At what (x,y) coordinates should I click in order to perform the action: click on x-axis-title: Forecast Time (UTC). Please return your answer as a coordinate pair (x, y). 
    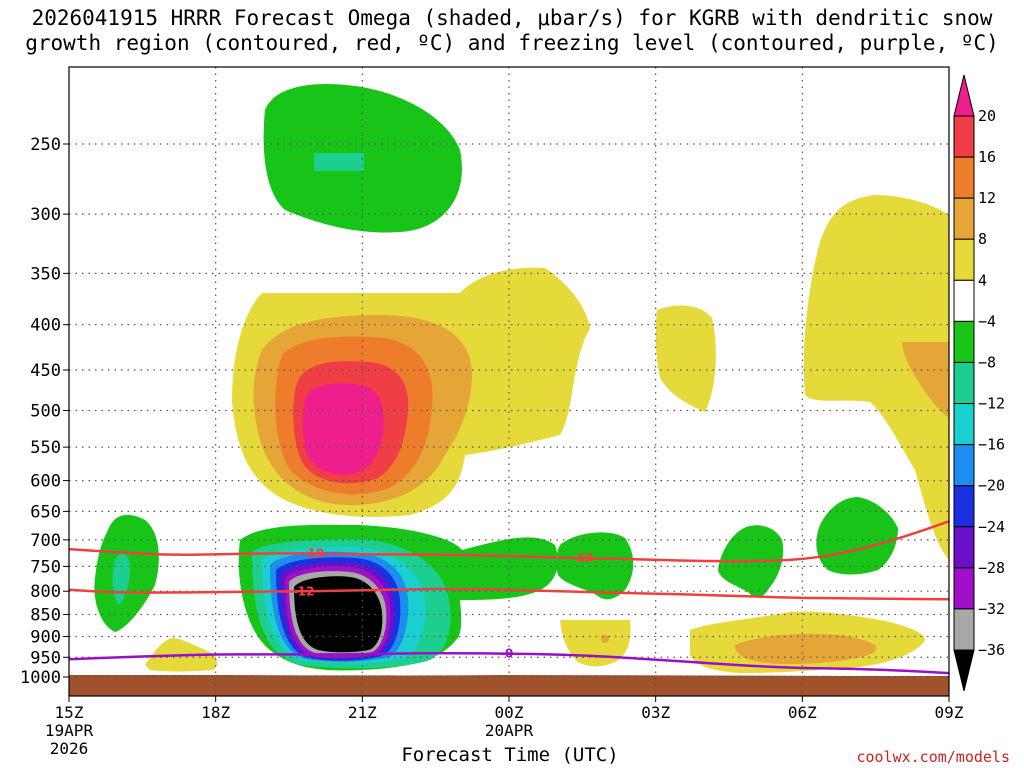
    Looking at the image, I should click on (510, 755).